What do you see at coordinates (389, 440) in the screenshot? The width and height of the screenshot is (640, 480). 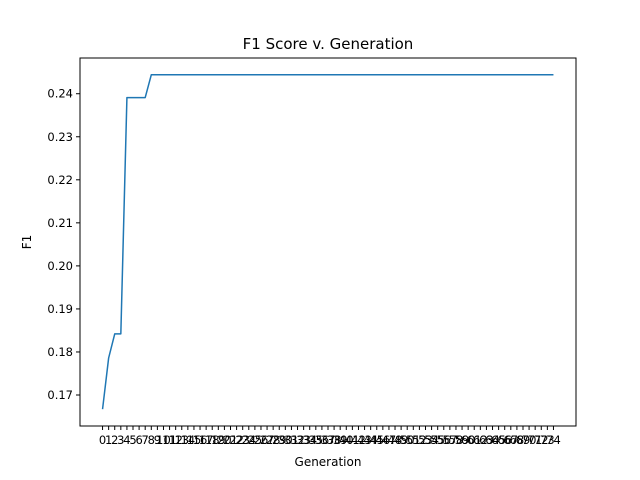 I see `x-tick-label: 47` at bounding box center [389, 440].